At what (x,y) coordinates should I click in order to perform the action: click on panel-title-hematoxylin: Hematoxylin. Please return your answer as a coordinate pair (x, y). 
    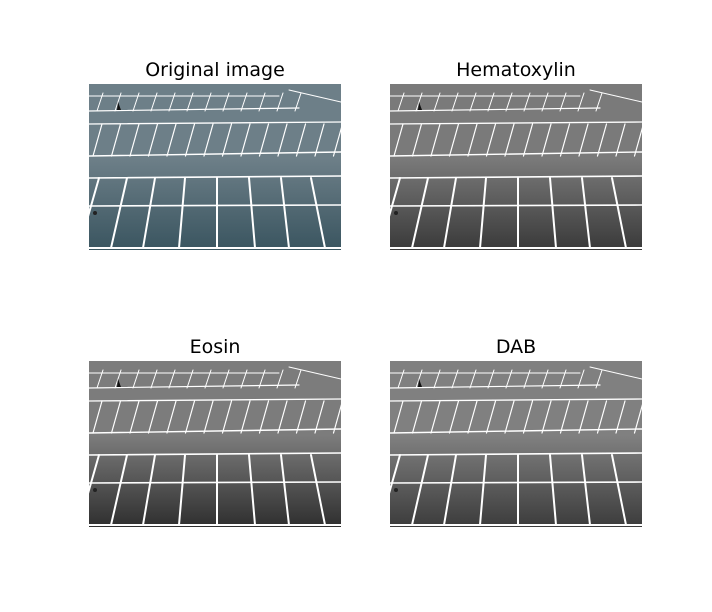
    Looking at the image, I should click on (516, 70).